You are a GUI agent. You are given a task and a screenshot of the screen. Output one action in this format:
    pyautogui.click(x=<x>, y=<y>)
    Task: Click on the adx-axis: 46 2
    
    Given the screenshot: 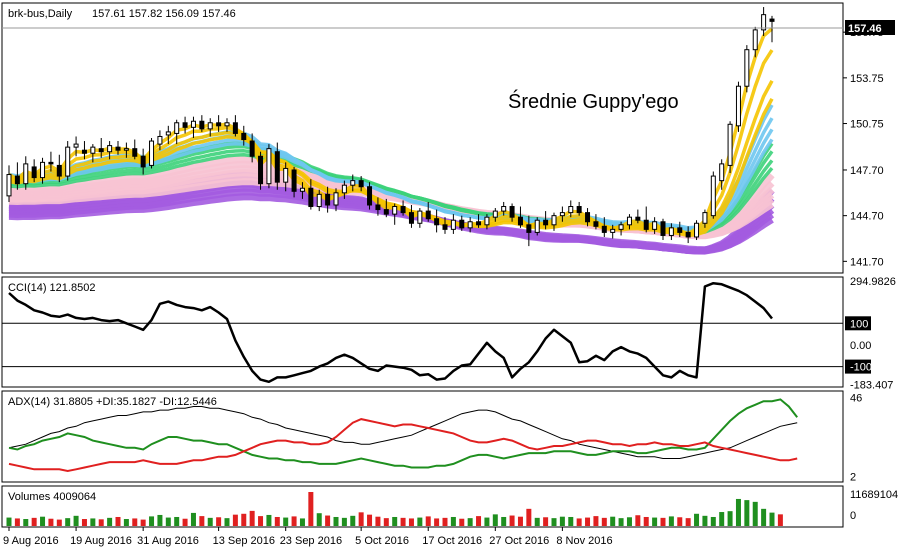 What is the action you would take?
    pyautogui.click(x=856, y=438)
    